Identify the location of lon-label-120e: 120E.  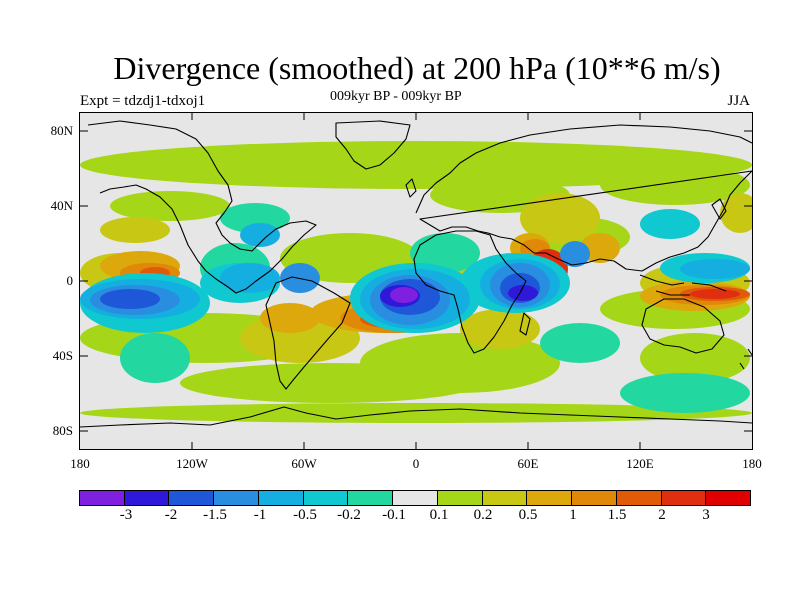
(640, 463).